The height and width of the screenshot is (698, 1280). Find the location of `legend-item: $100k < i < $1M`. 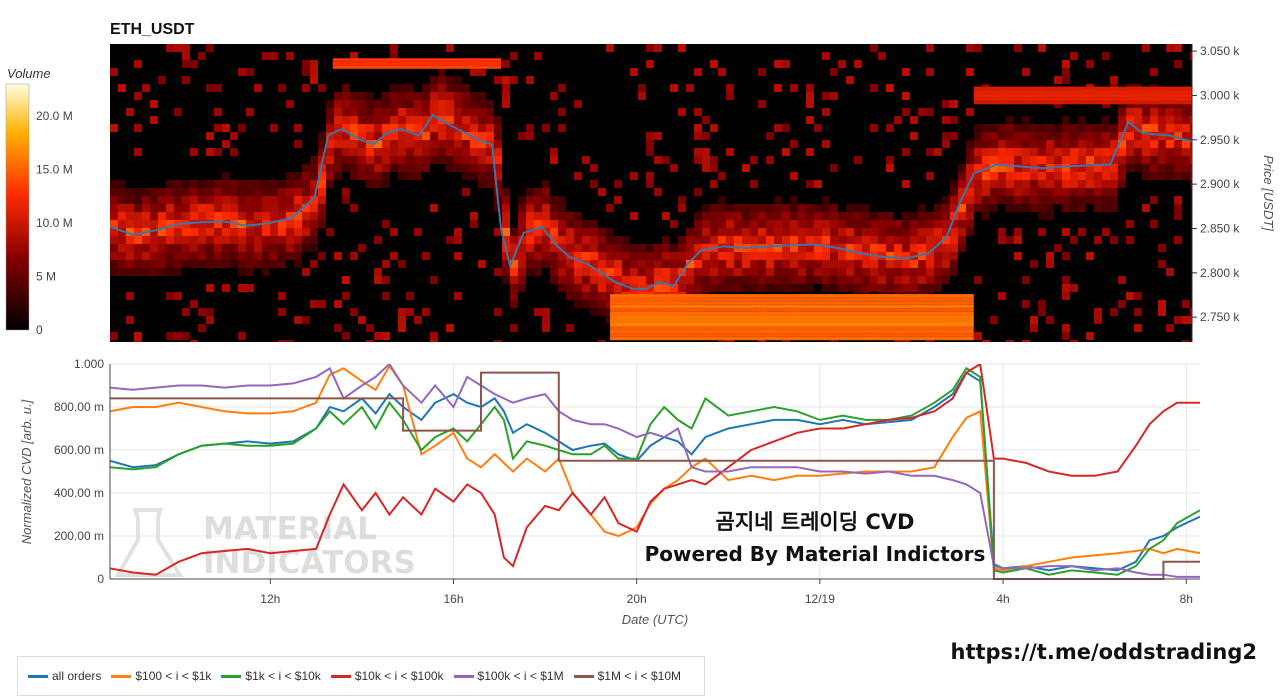

legend-item: $100k < i < $1M is located at coordinates (508, 676).